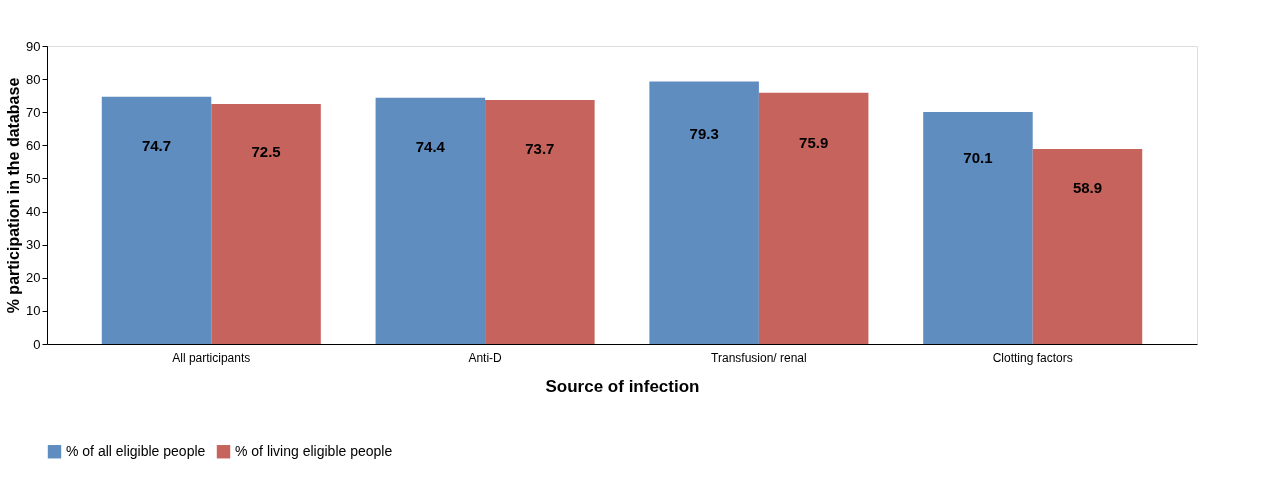 This screenshot has height=490, width=1279. What do you see at coordinates (33, 212) in the screenshot?
I see `y-tick-label: 40` at bounding box center [33, 212].